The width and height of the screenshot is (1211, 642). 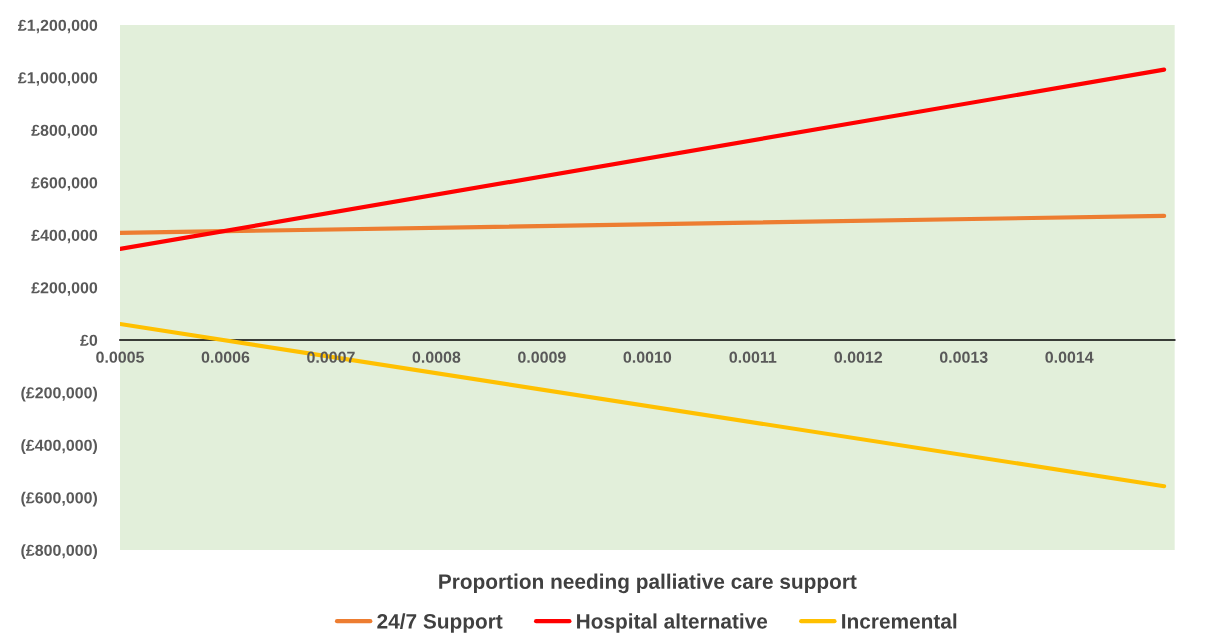 What do you see at coordinates (440, 623) in the screenshot?
I see `legend-label: 24/7 Support` at bounding box center [440, 623].